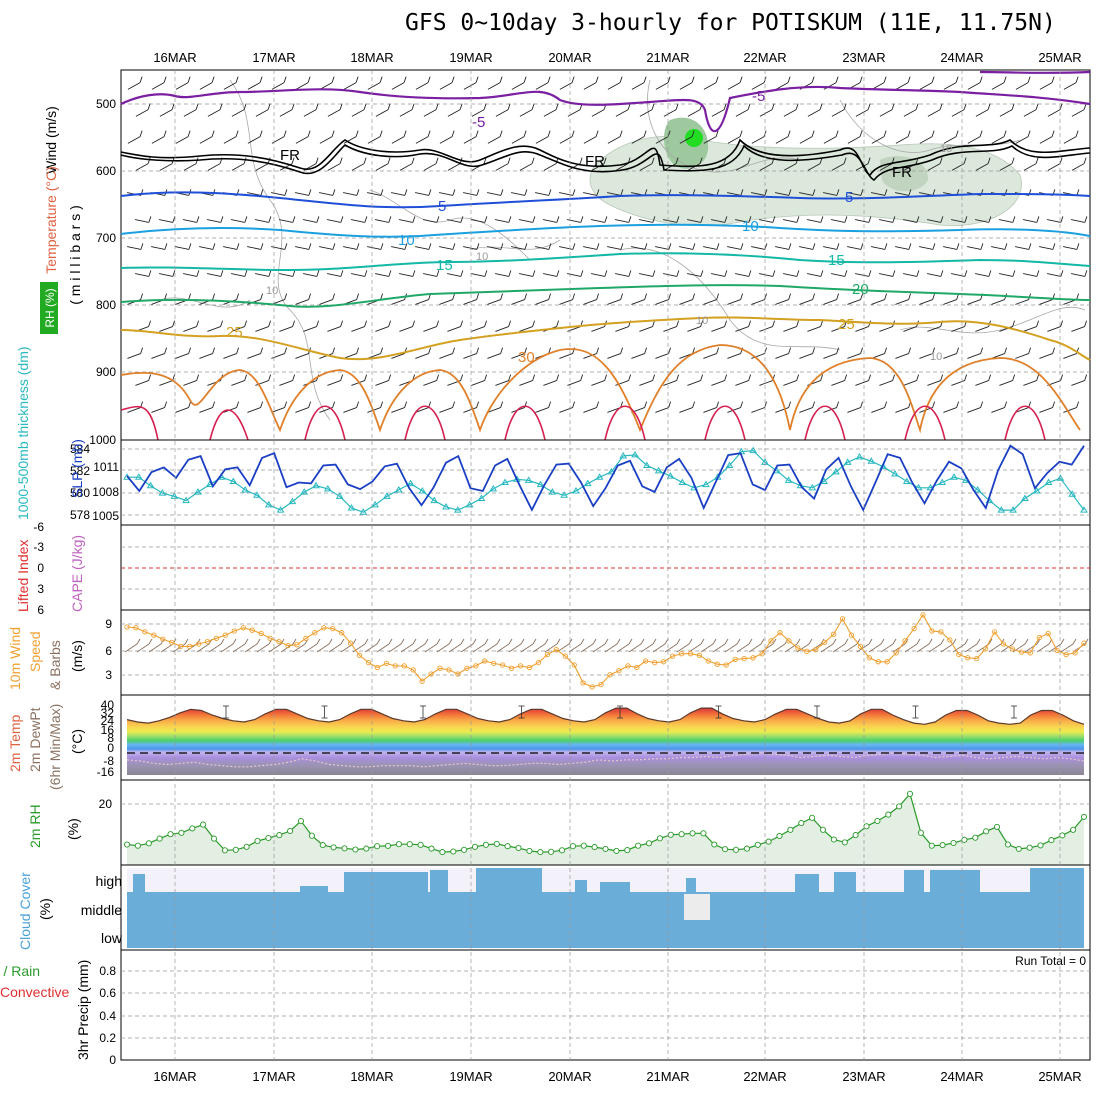 This screenshot has width=1100, height=1100. Describe the element at coordinates (667, 57) in the screenshot. I see `date-top-5: 21MAR` at that location.